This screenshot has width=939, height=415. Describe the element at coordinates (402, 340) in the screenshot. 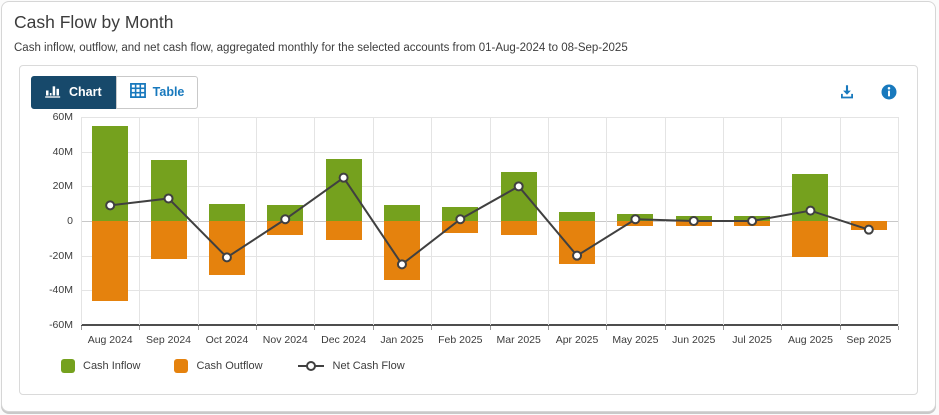

I see `x-axis-label: Jan 2025` at that location.